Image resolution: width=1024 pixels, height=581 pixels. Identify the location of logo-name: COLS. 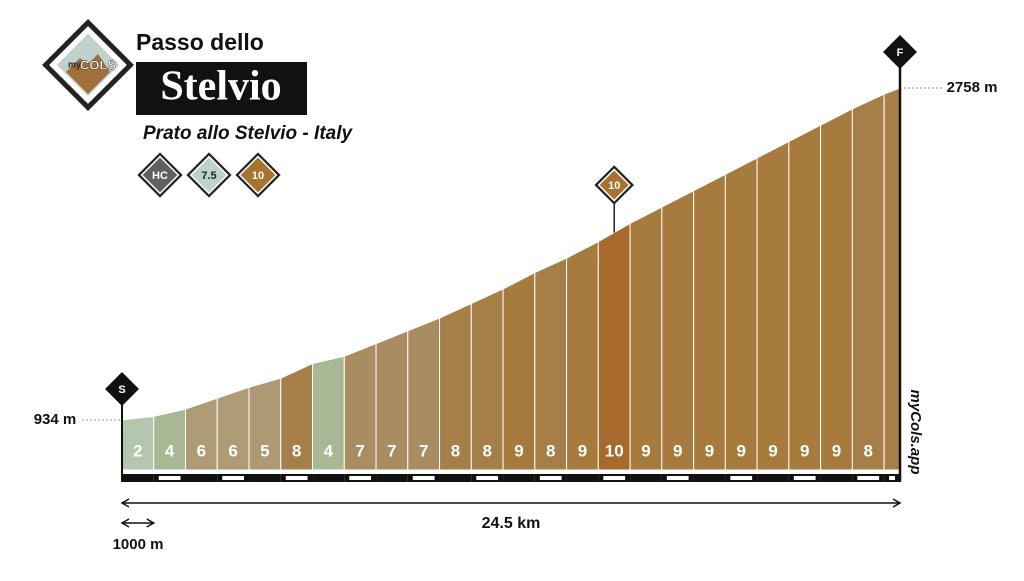
(98, 64).